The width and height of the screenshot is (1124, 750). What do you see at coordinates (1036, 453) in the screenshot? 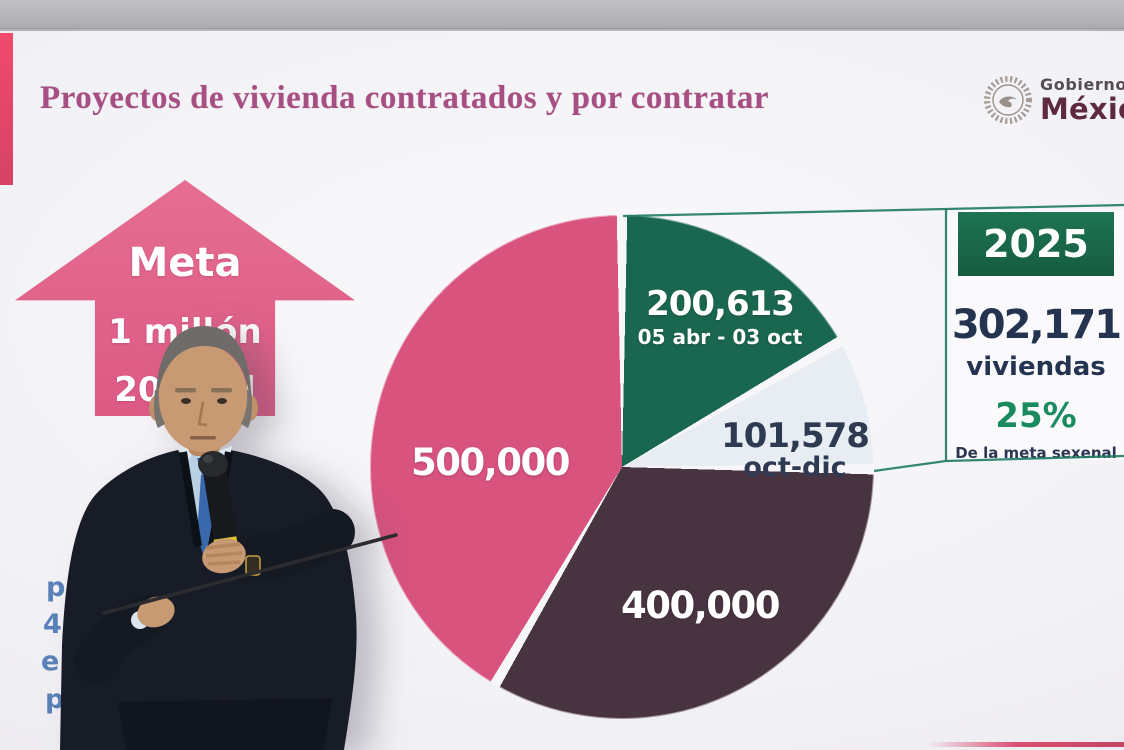
I see `year-panel-caption: De la meta sexenal` at bounding box center [1036, 453].